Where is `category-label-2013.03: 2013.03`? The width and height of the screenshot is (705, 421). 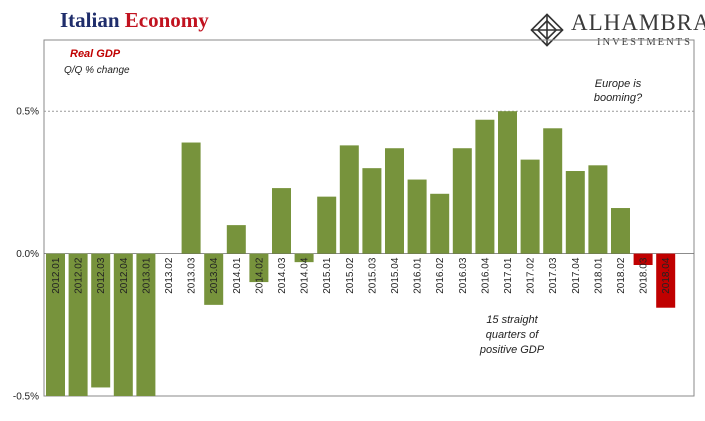
category-label-2013.03: 2013.03 is located at coordinates (192, 275).